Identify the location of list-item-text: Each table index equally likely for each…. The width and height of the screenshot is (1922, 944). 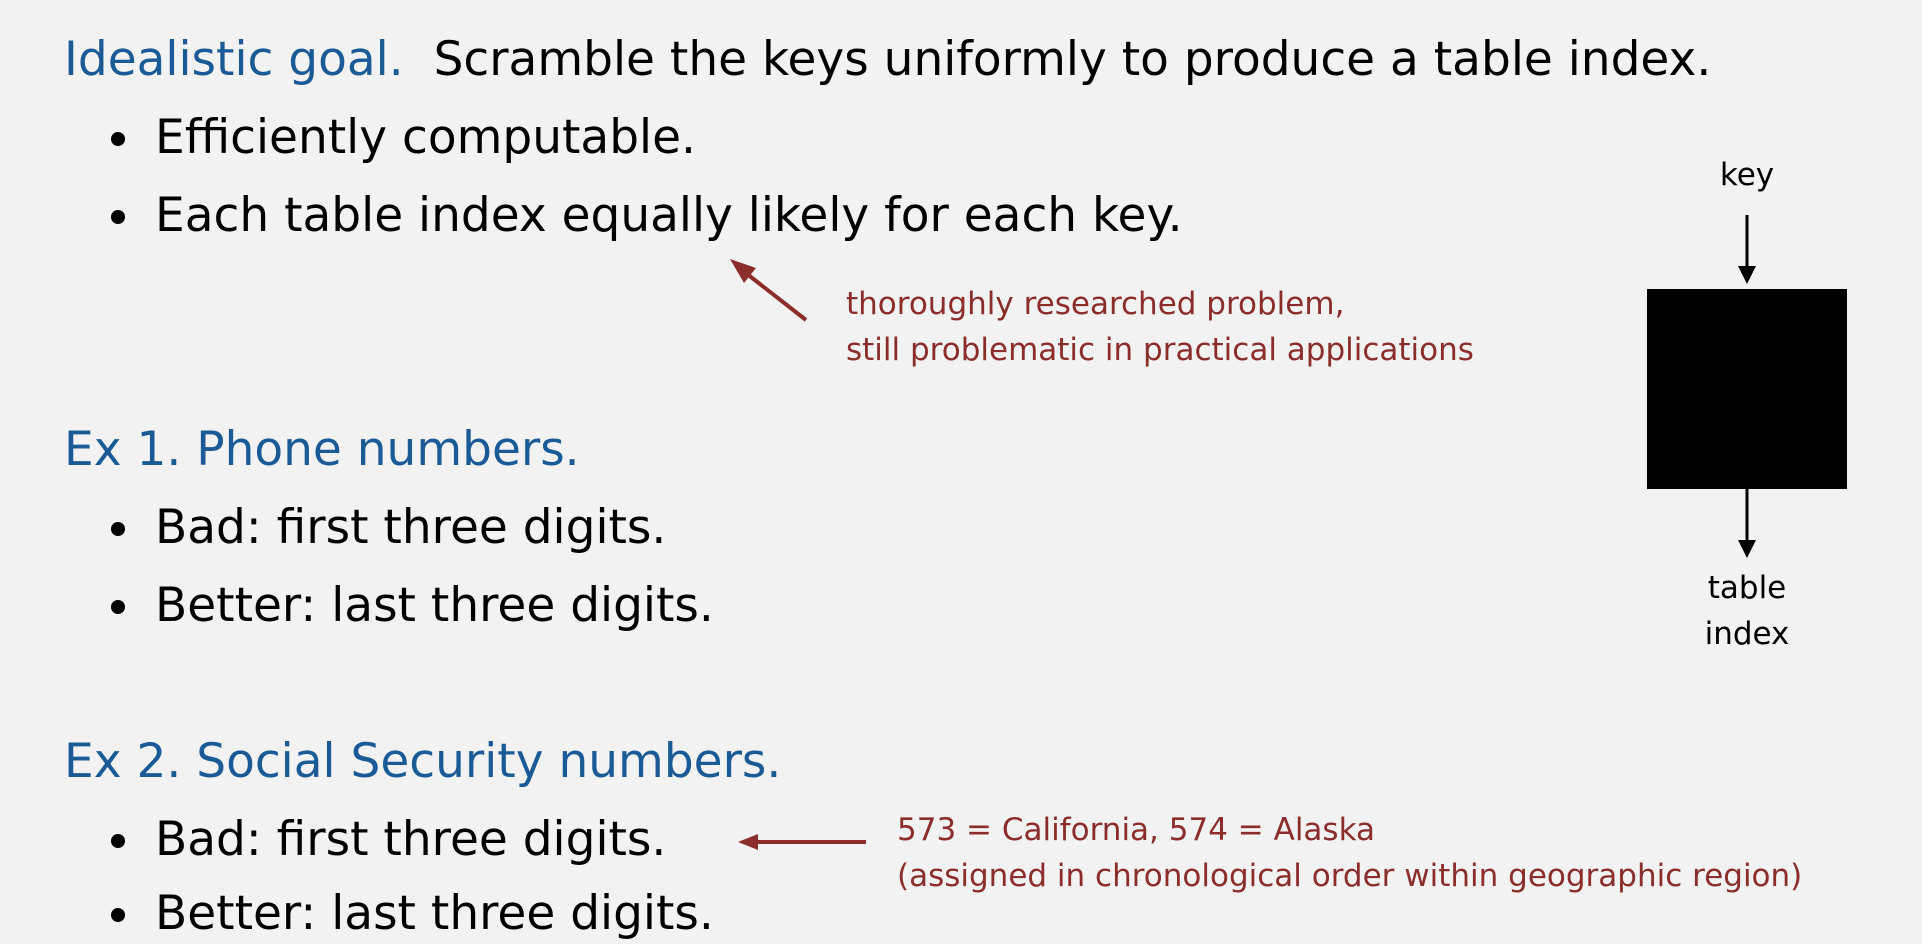
(669, 215).